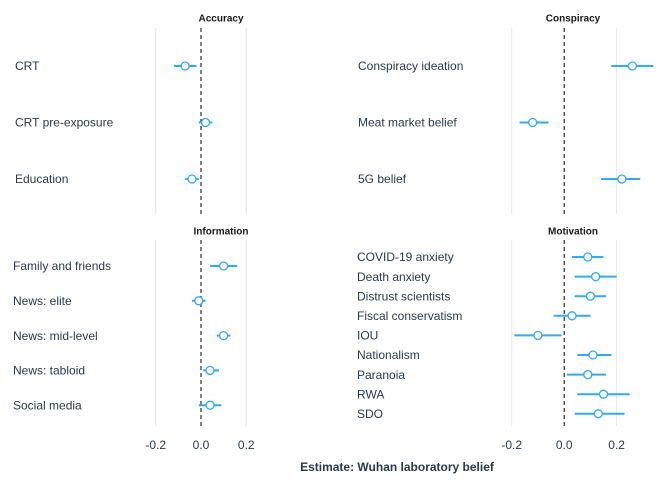  I want to click on panel-accuracy: Accuracy CRT CRT pre-exposure Education, so click(131, 114).